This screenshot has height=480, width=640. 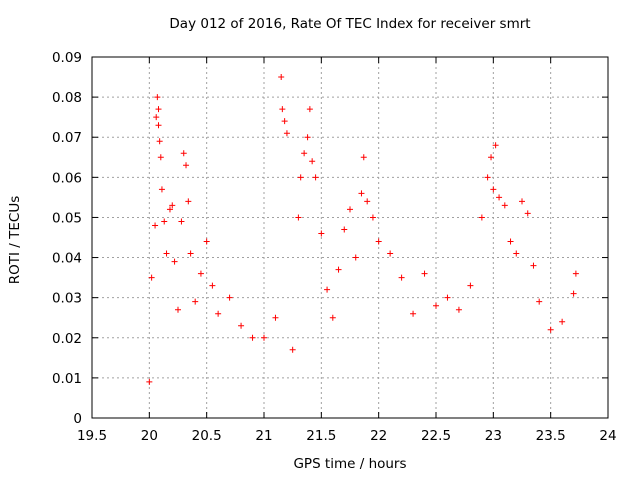 What do you see at coordinates (149, 436) in the screenshot?
I see `x-tick-label: 20` at bounding box center [149, 436].